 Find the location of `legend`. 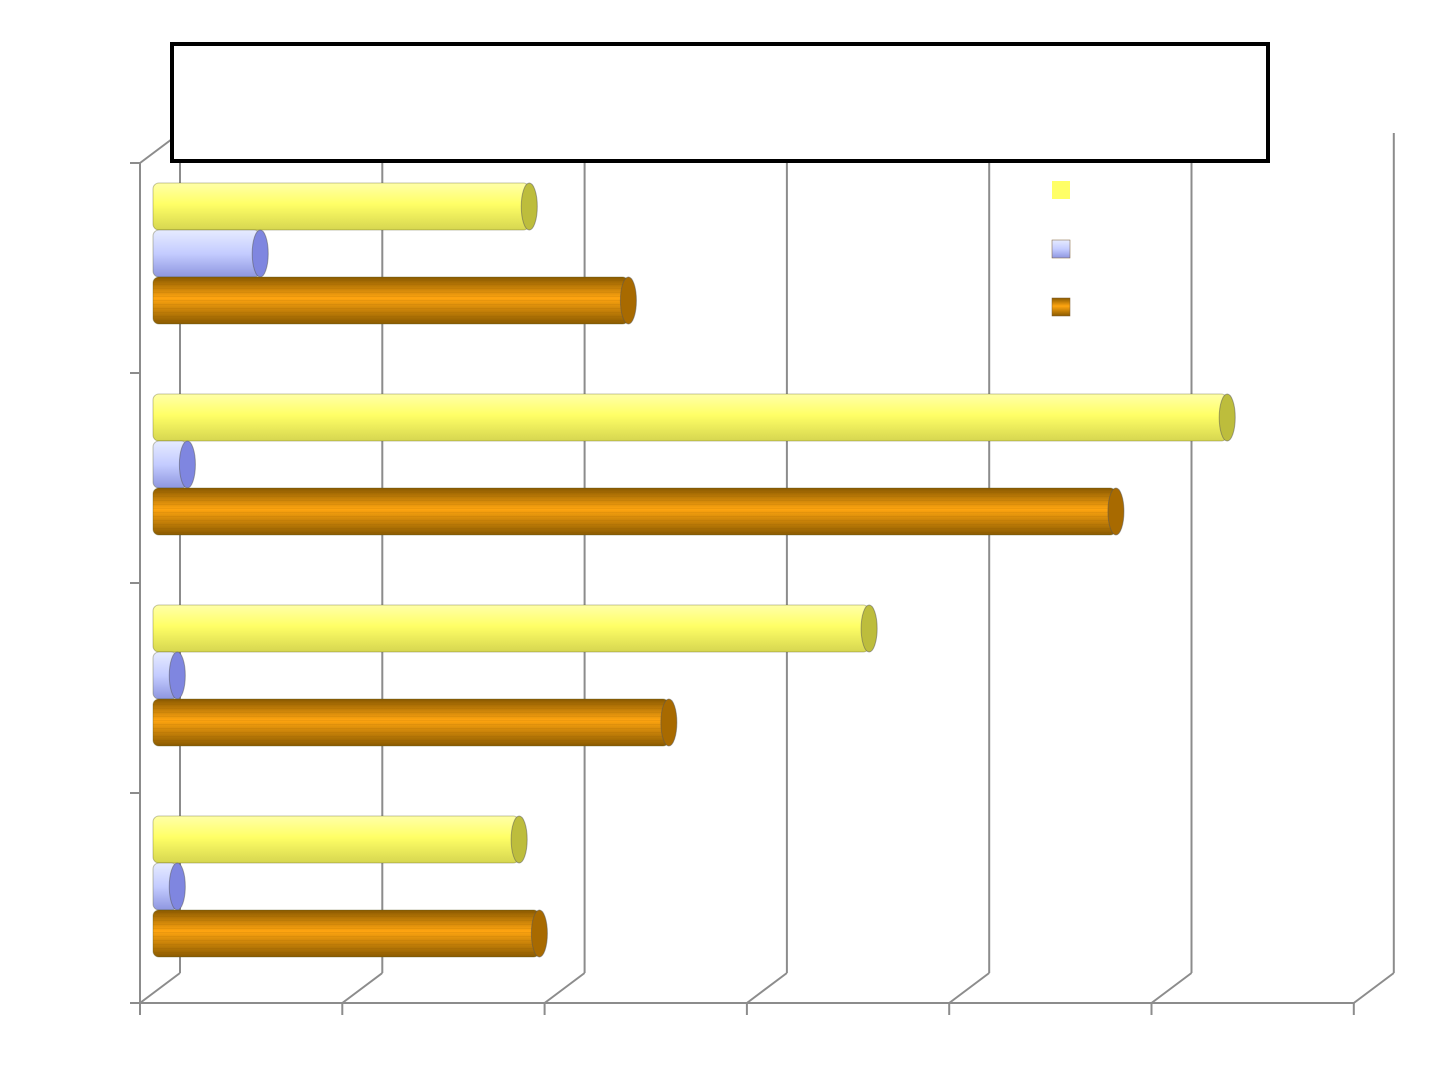

legend is located at coordinates (1061, 249).